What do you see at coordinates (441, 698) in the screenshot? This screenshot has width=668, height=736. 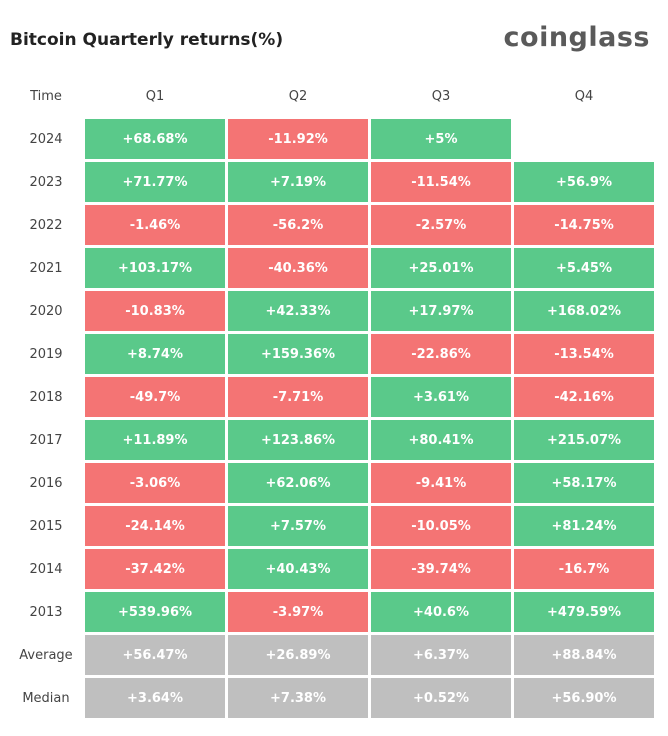 I see `summary-cell: +0.52%` at bounding box center [441, 698].